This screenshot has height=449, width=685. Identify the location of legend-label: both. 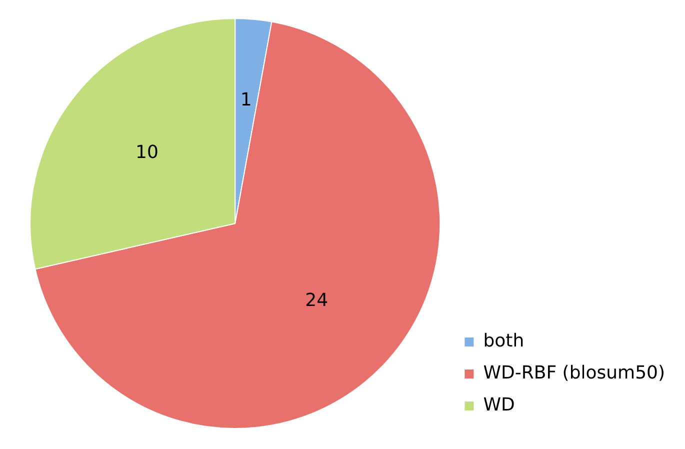
(503, 341).